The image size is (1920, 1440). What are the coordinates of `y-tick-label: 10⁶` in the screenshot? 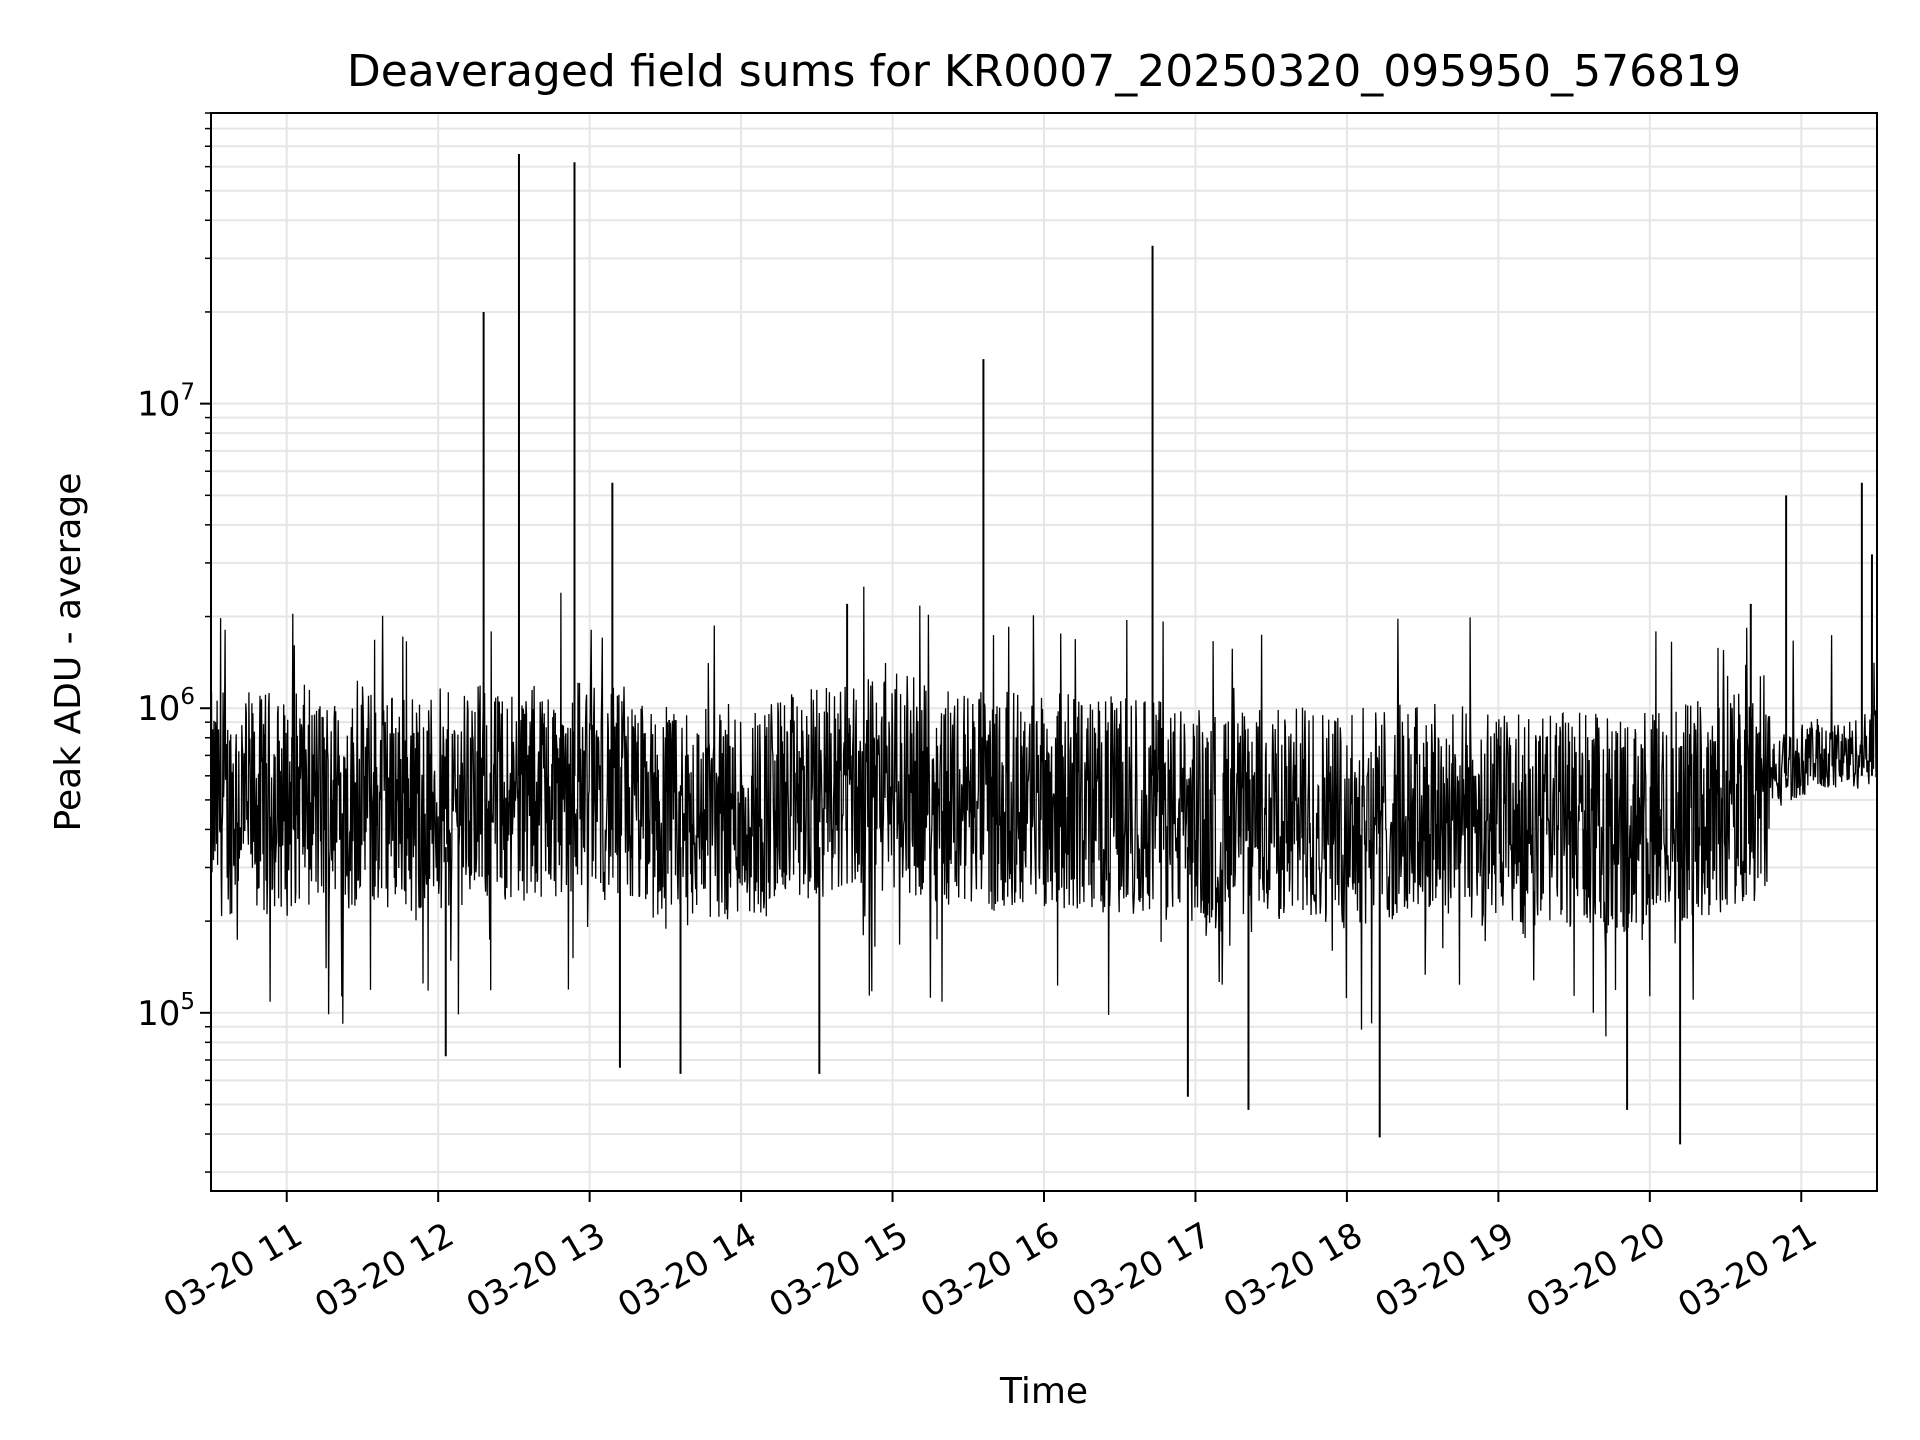 It's located at (166, 706).